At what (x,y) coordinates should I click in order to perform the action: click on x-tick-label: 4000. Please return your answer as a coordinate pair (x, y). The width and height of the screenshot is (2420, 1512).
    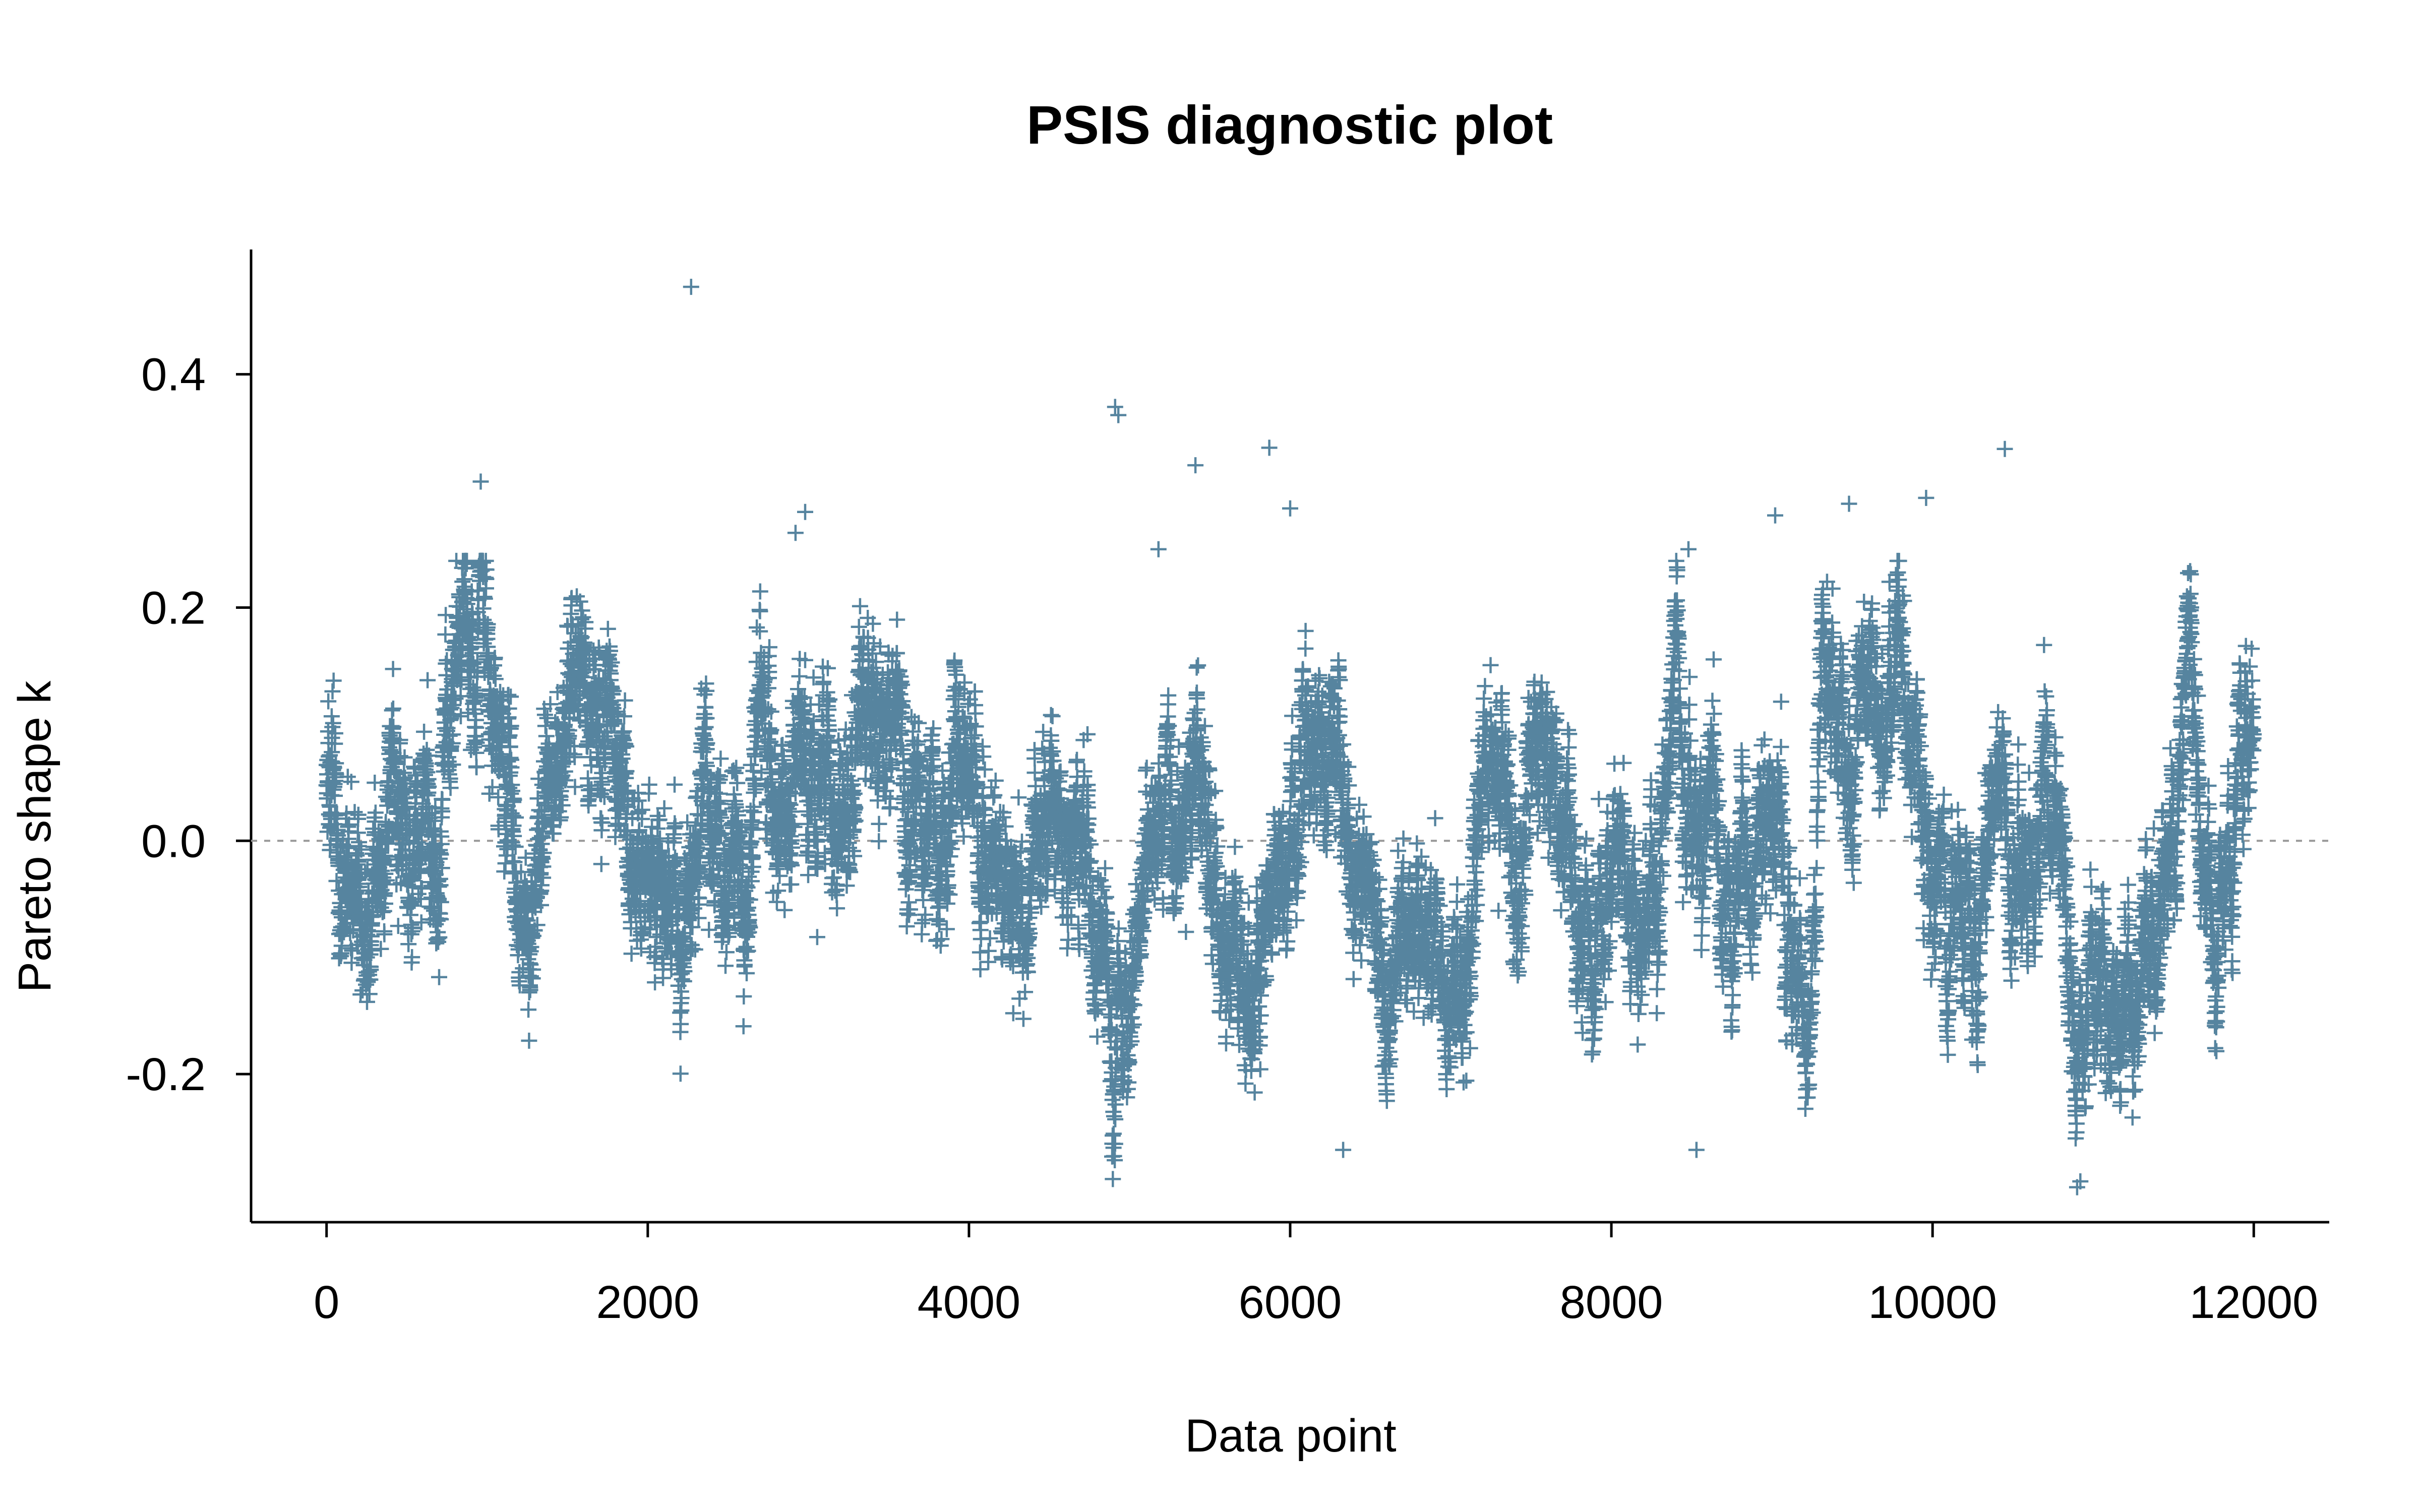
    Looking at the image, I should click on (969, 1303).